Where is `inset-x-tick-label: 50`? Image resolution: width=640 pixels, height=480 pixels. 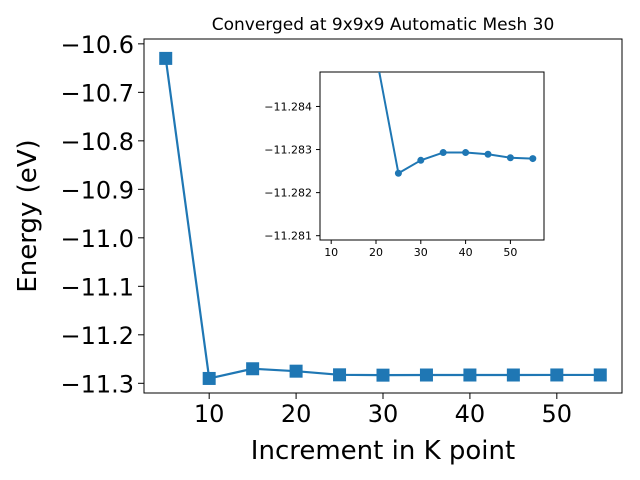 inset-x-tick-label: 50 is located at coordinates (510, 252).